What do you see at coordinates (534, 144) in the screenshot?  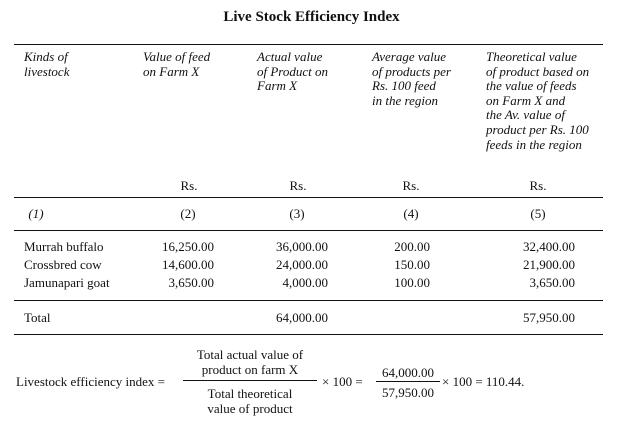 I see `header-line: feeds in the region` at bounding box center [534, 144].